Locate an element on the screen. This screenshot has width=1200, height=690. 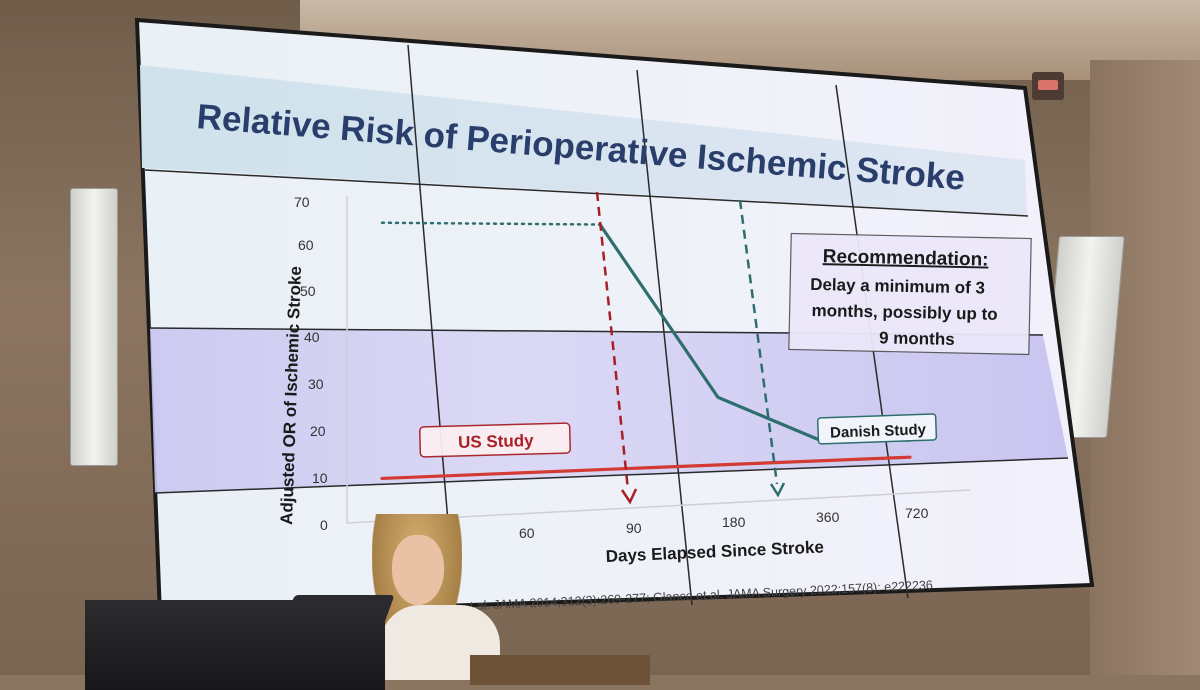
x-tick-360: 360 is located at coordinates (828, 517).